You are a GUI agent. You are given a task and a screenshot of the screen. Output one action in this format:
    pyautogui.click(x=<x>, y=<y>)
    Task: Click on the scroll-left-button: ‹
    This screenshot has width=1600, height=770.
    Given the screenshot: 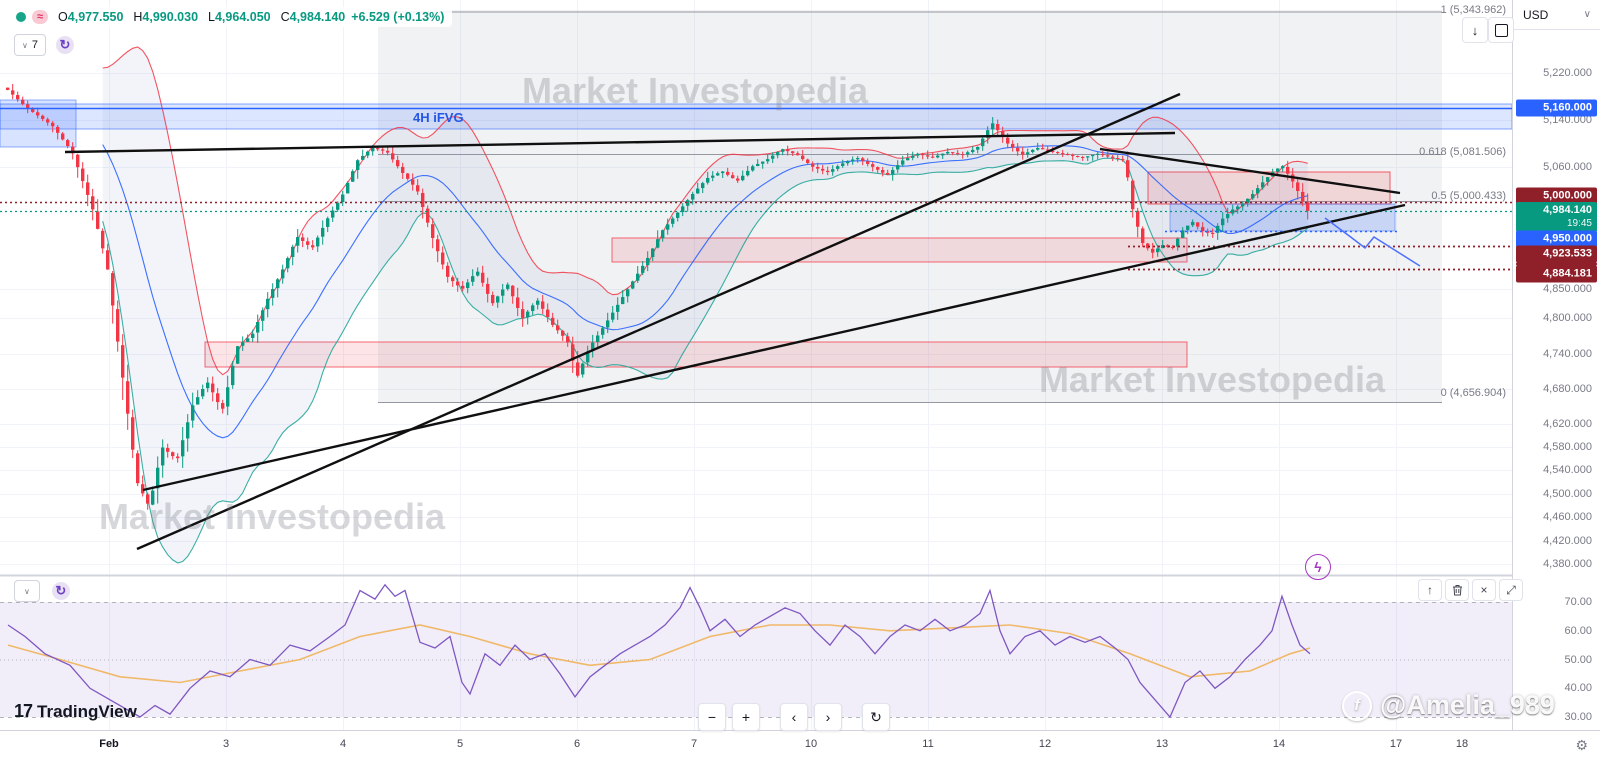 What is the action you would take?
    pyautogui.click(x=794, y=717)
    